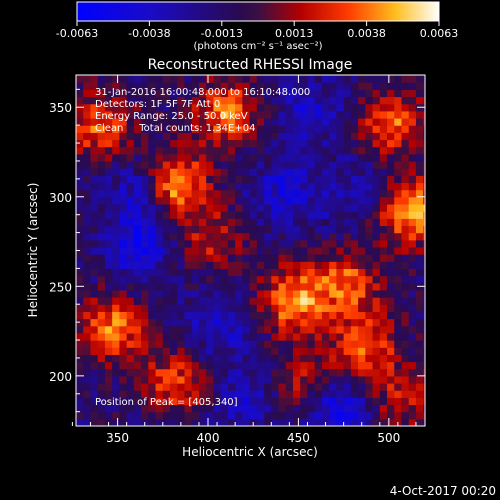 The height and width of the screenshot is (500, 500). I want to click on energy-range-text: Energy Range: 25.0 - 50.0 keV, so click(171, 116).